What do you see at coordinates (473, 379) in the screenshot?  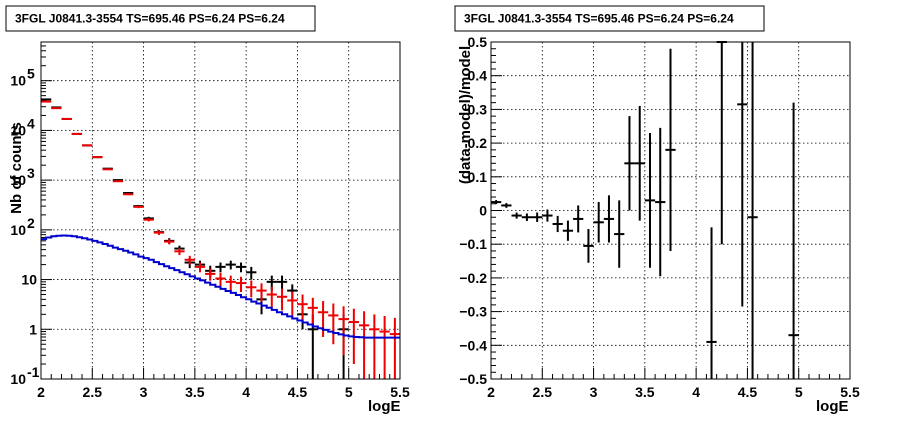 I see `right-y-tick-label: −0.5` at bounding box center [473, 379].